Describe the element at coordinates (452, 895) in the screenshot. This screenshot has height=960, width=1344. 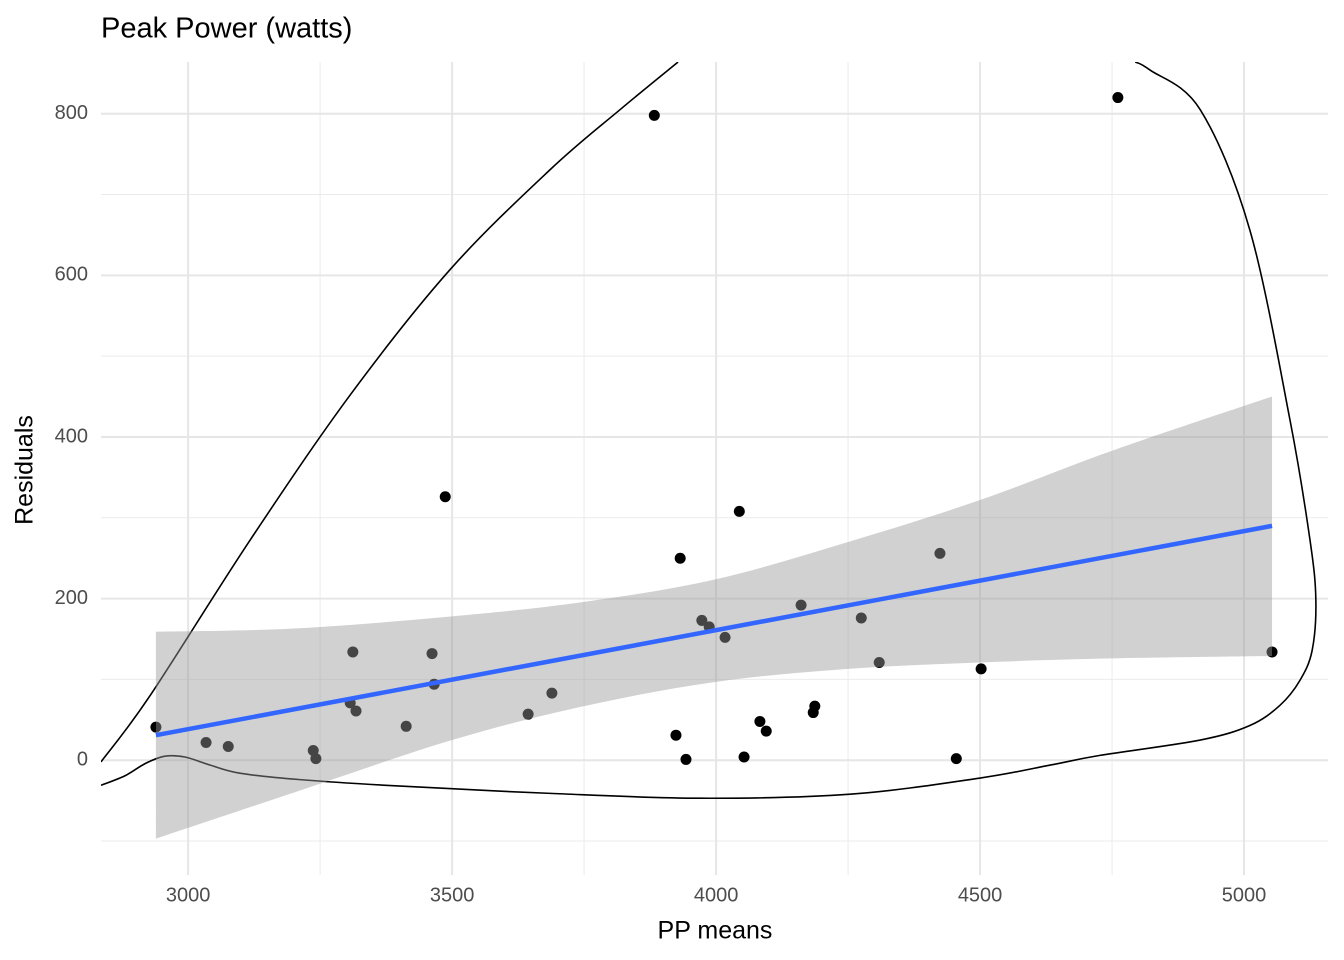
I see `x-tick-label: 3500` at that location.